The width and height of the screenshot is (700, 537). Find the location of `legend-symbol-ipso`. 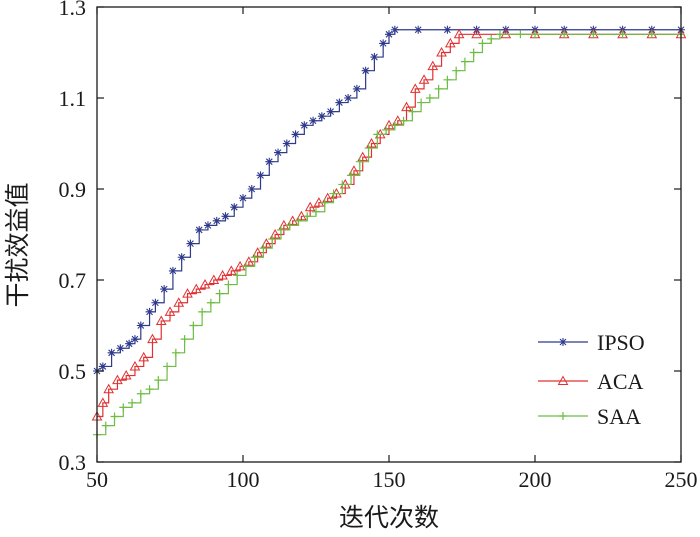

legend-symbol-ipso is located at coordinates (563, 342).